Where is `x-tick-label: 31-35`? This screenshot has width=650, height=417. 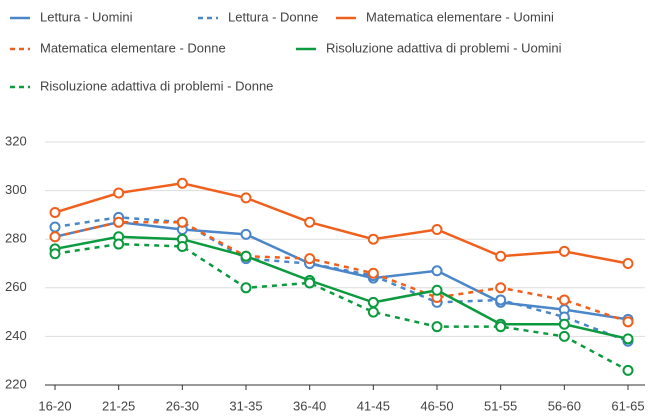 x-tick-label: 31-35 is located at coordinates (245, 405).